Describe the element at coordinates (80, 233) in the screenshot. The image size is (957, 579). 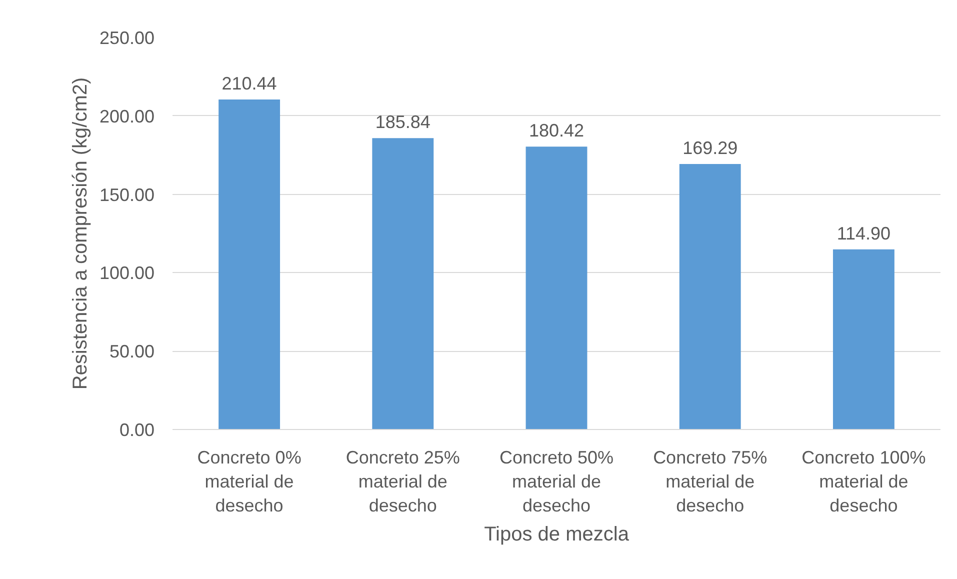
I see `y-axis-title: Resistencia a compresión (kg/cm2)` at that location.